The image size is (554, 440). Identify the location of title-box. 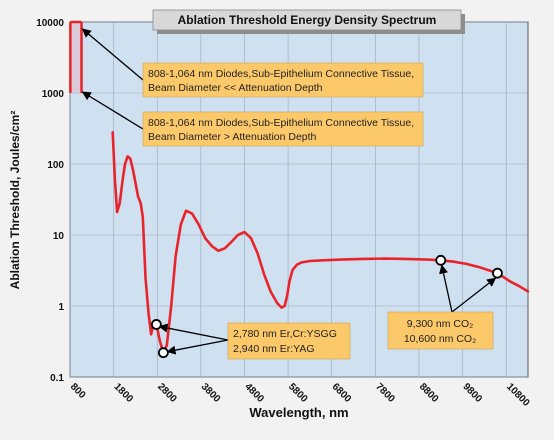
(307, 20).